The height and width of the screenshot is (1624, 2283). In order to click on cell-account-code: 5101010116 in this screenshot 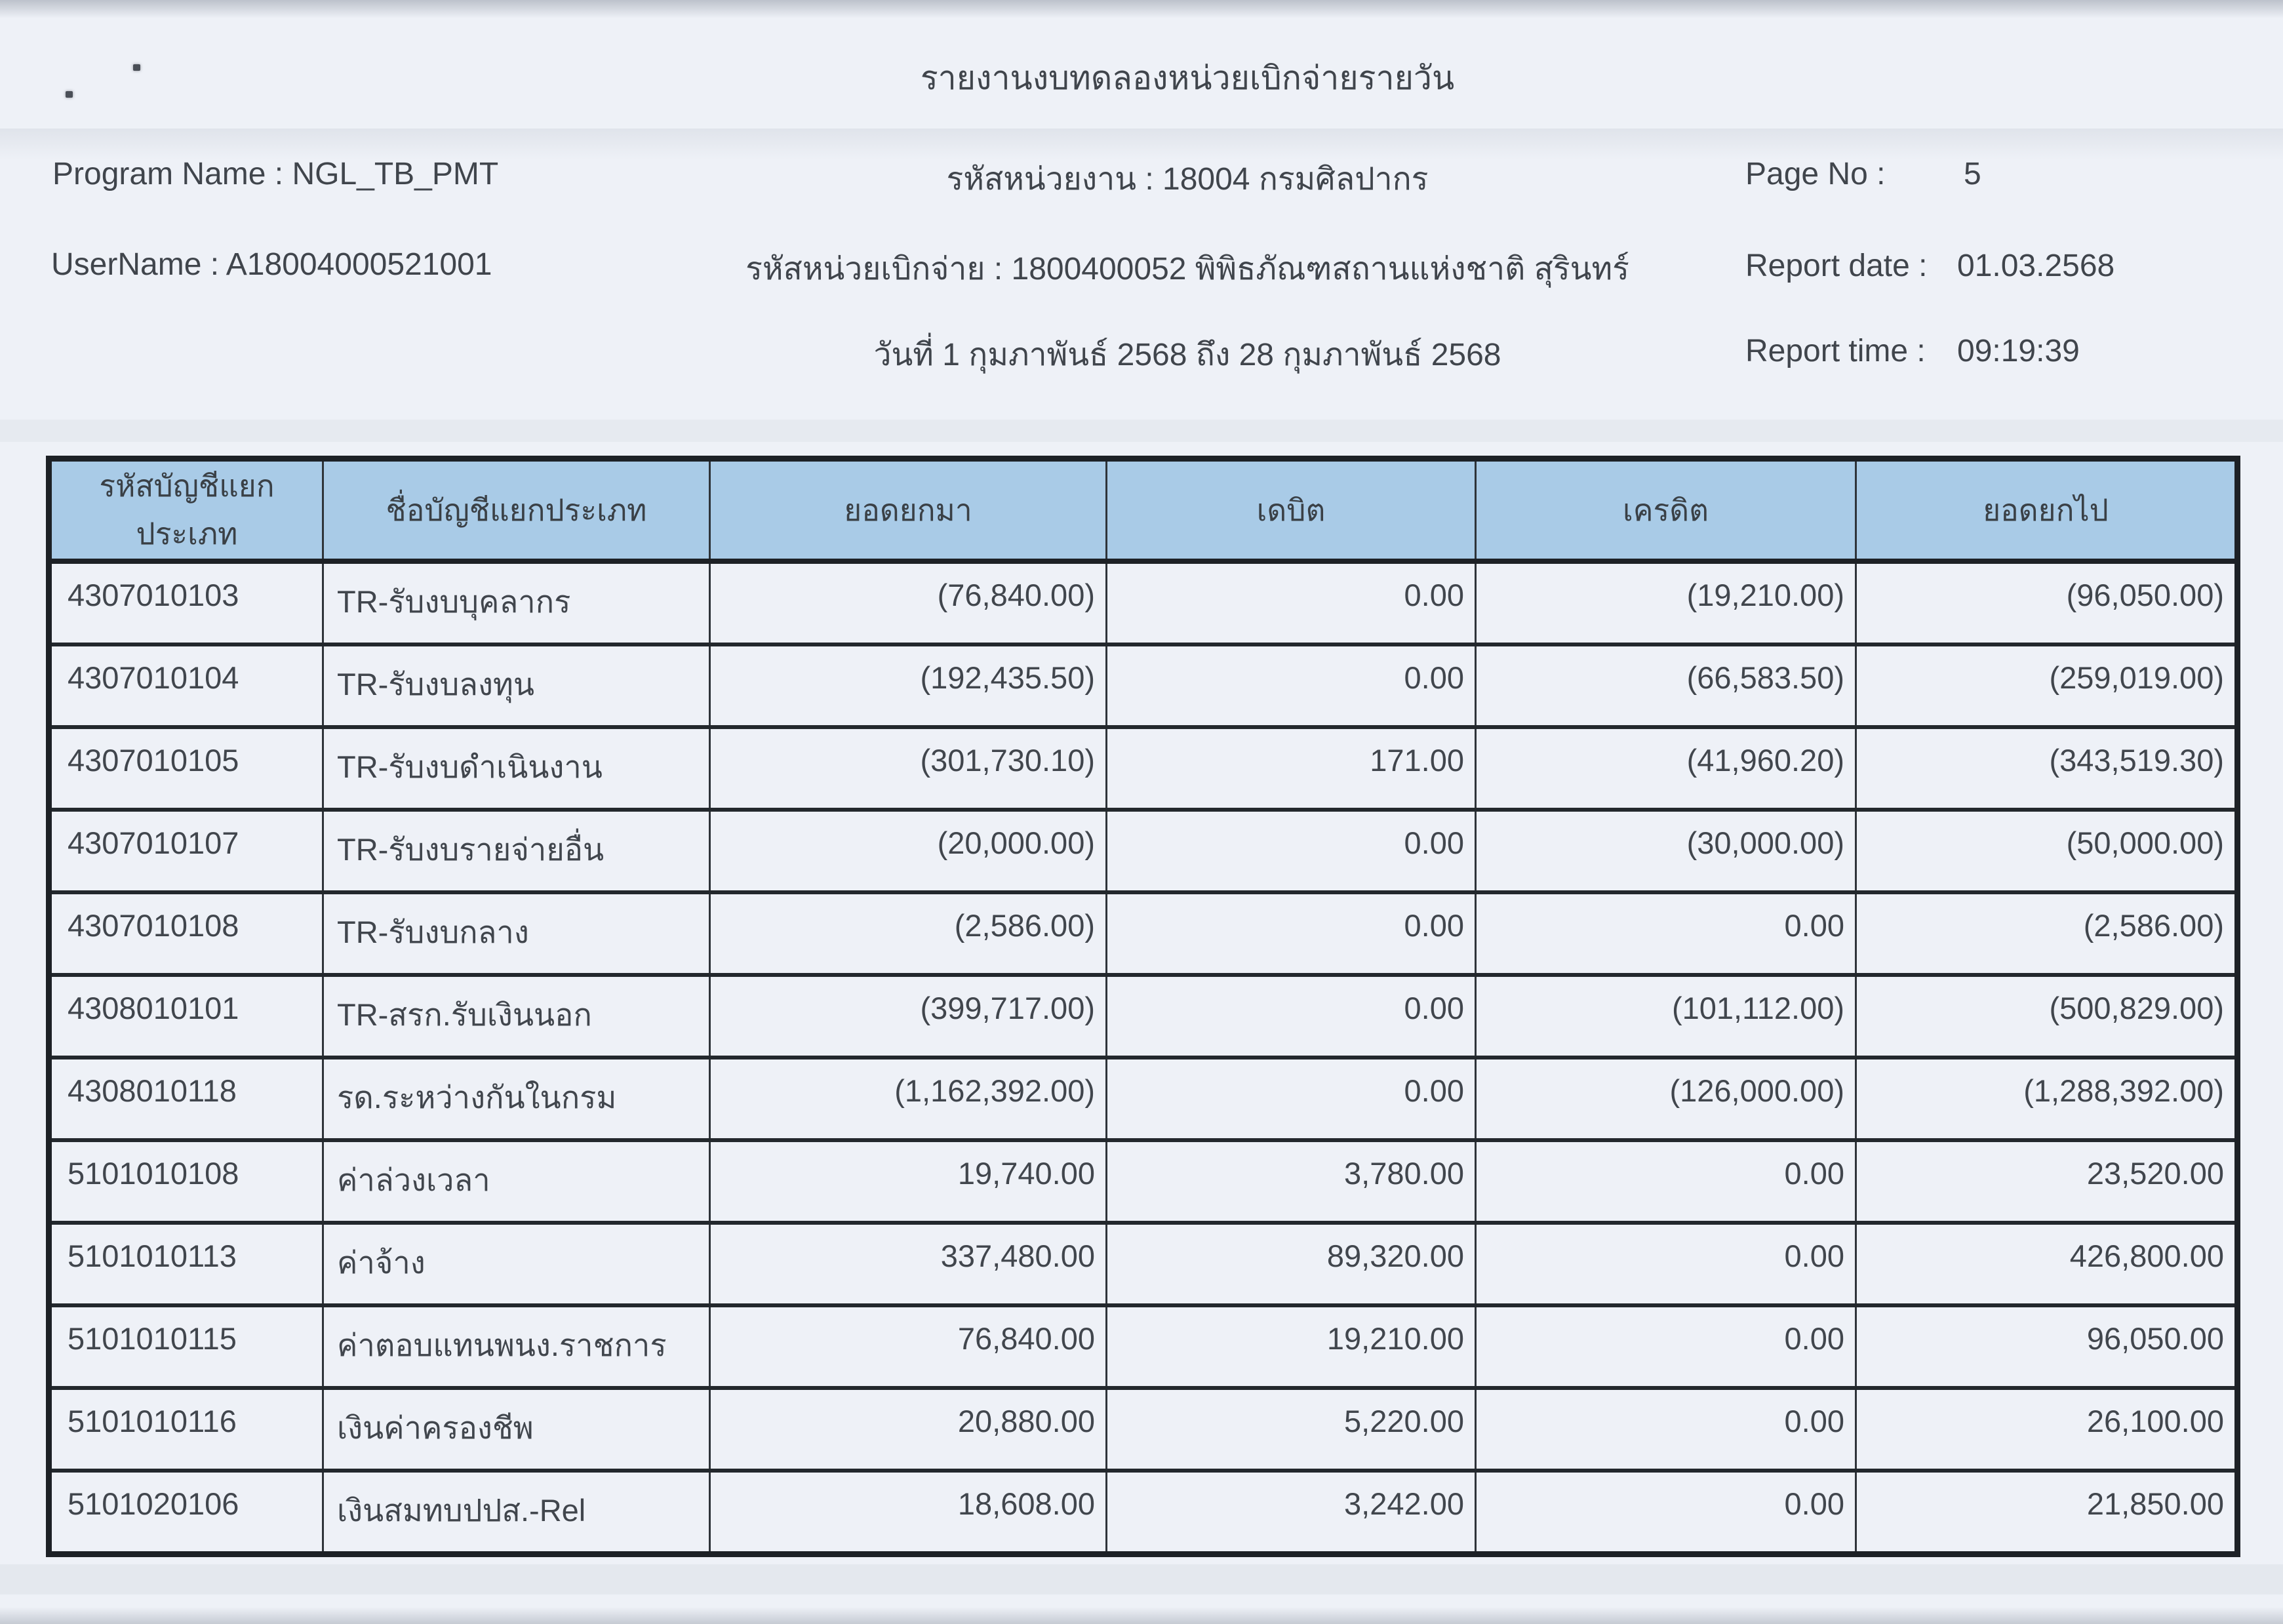, I will do `click(186, 1430)`.